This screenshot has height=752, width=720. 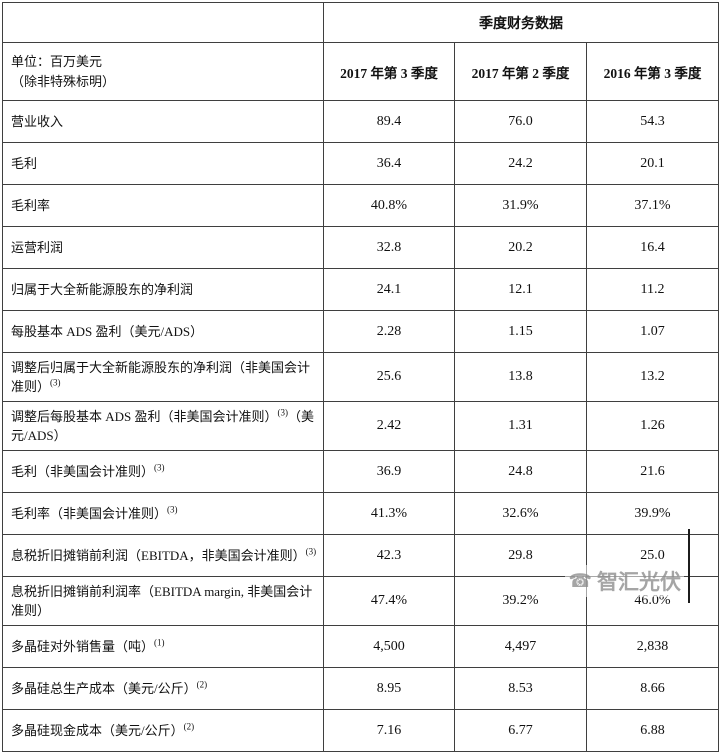 I want to click on value-cell: 6.88, so click(x=652, y=730).